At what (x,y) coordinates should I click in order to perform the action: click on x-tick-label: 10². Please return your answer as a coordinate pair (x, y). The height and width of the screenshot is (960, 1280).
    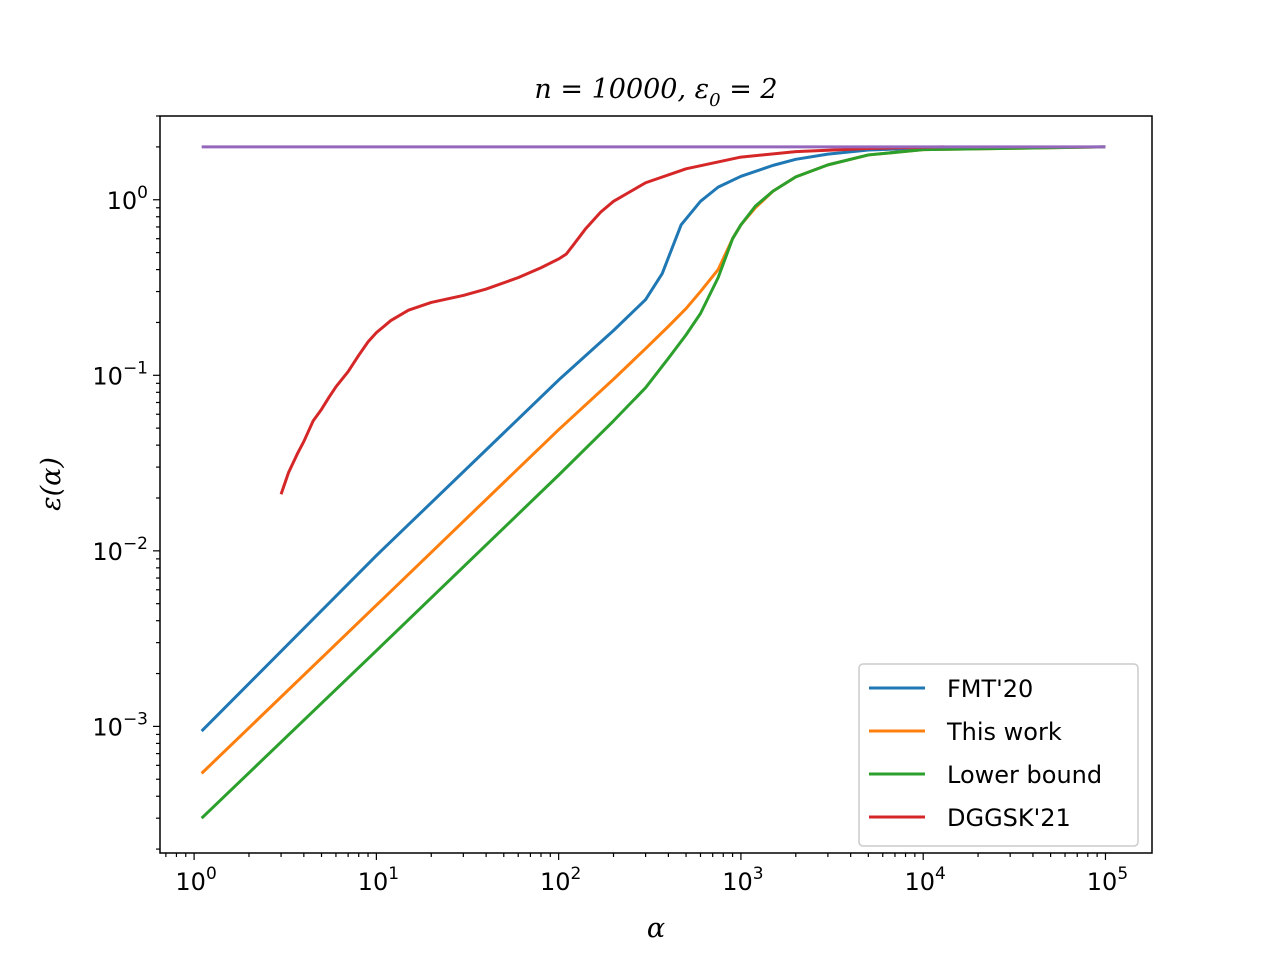
    Looking at the image, I should click on (560, 880).